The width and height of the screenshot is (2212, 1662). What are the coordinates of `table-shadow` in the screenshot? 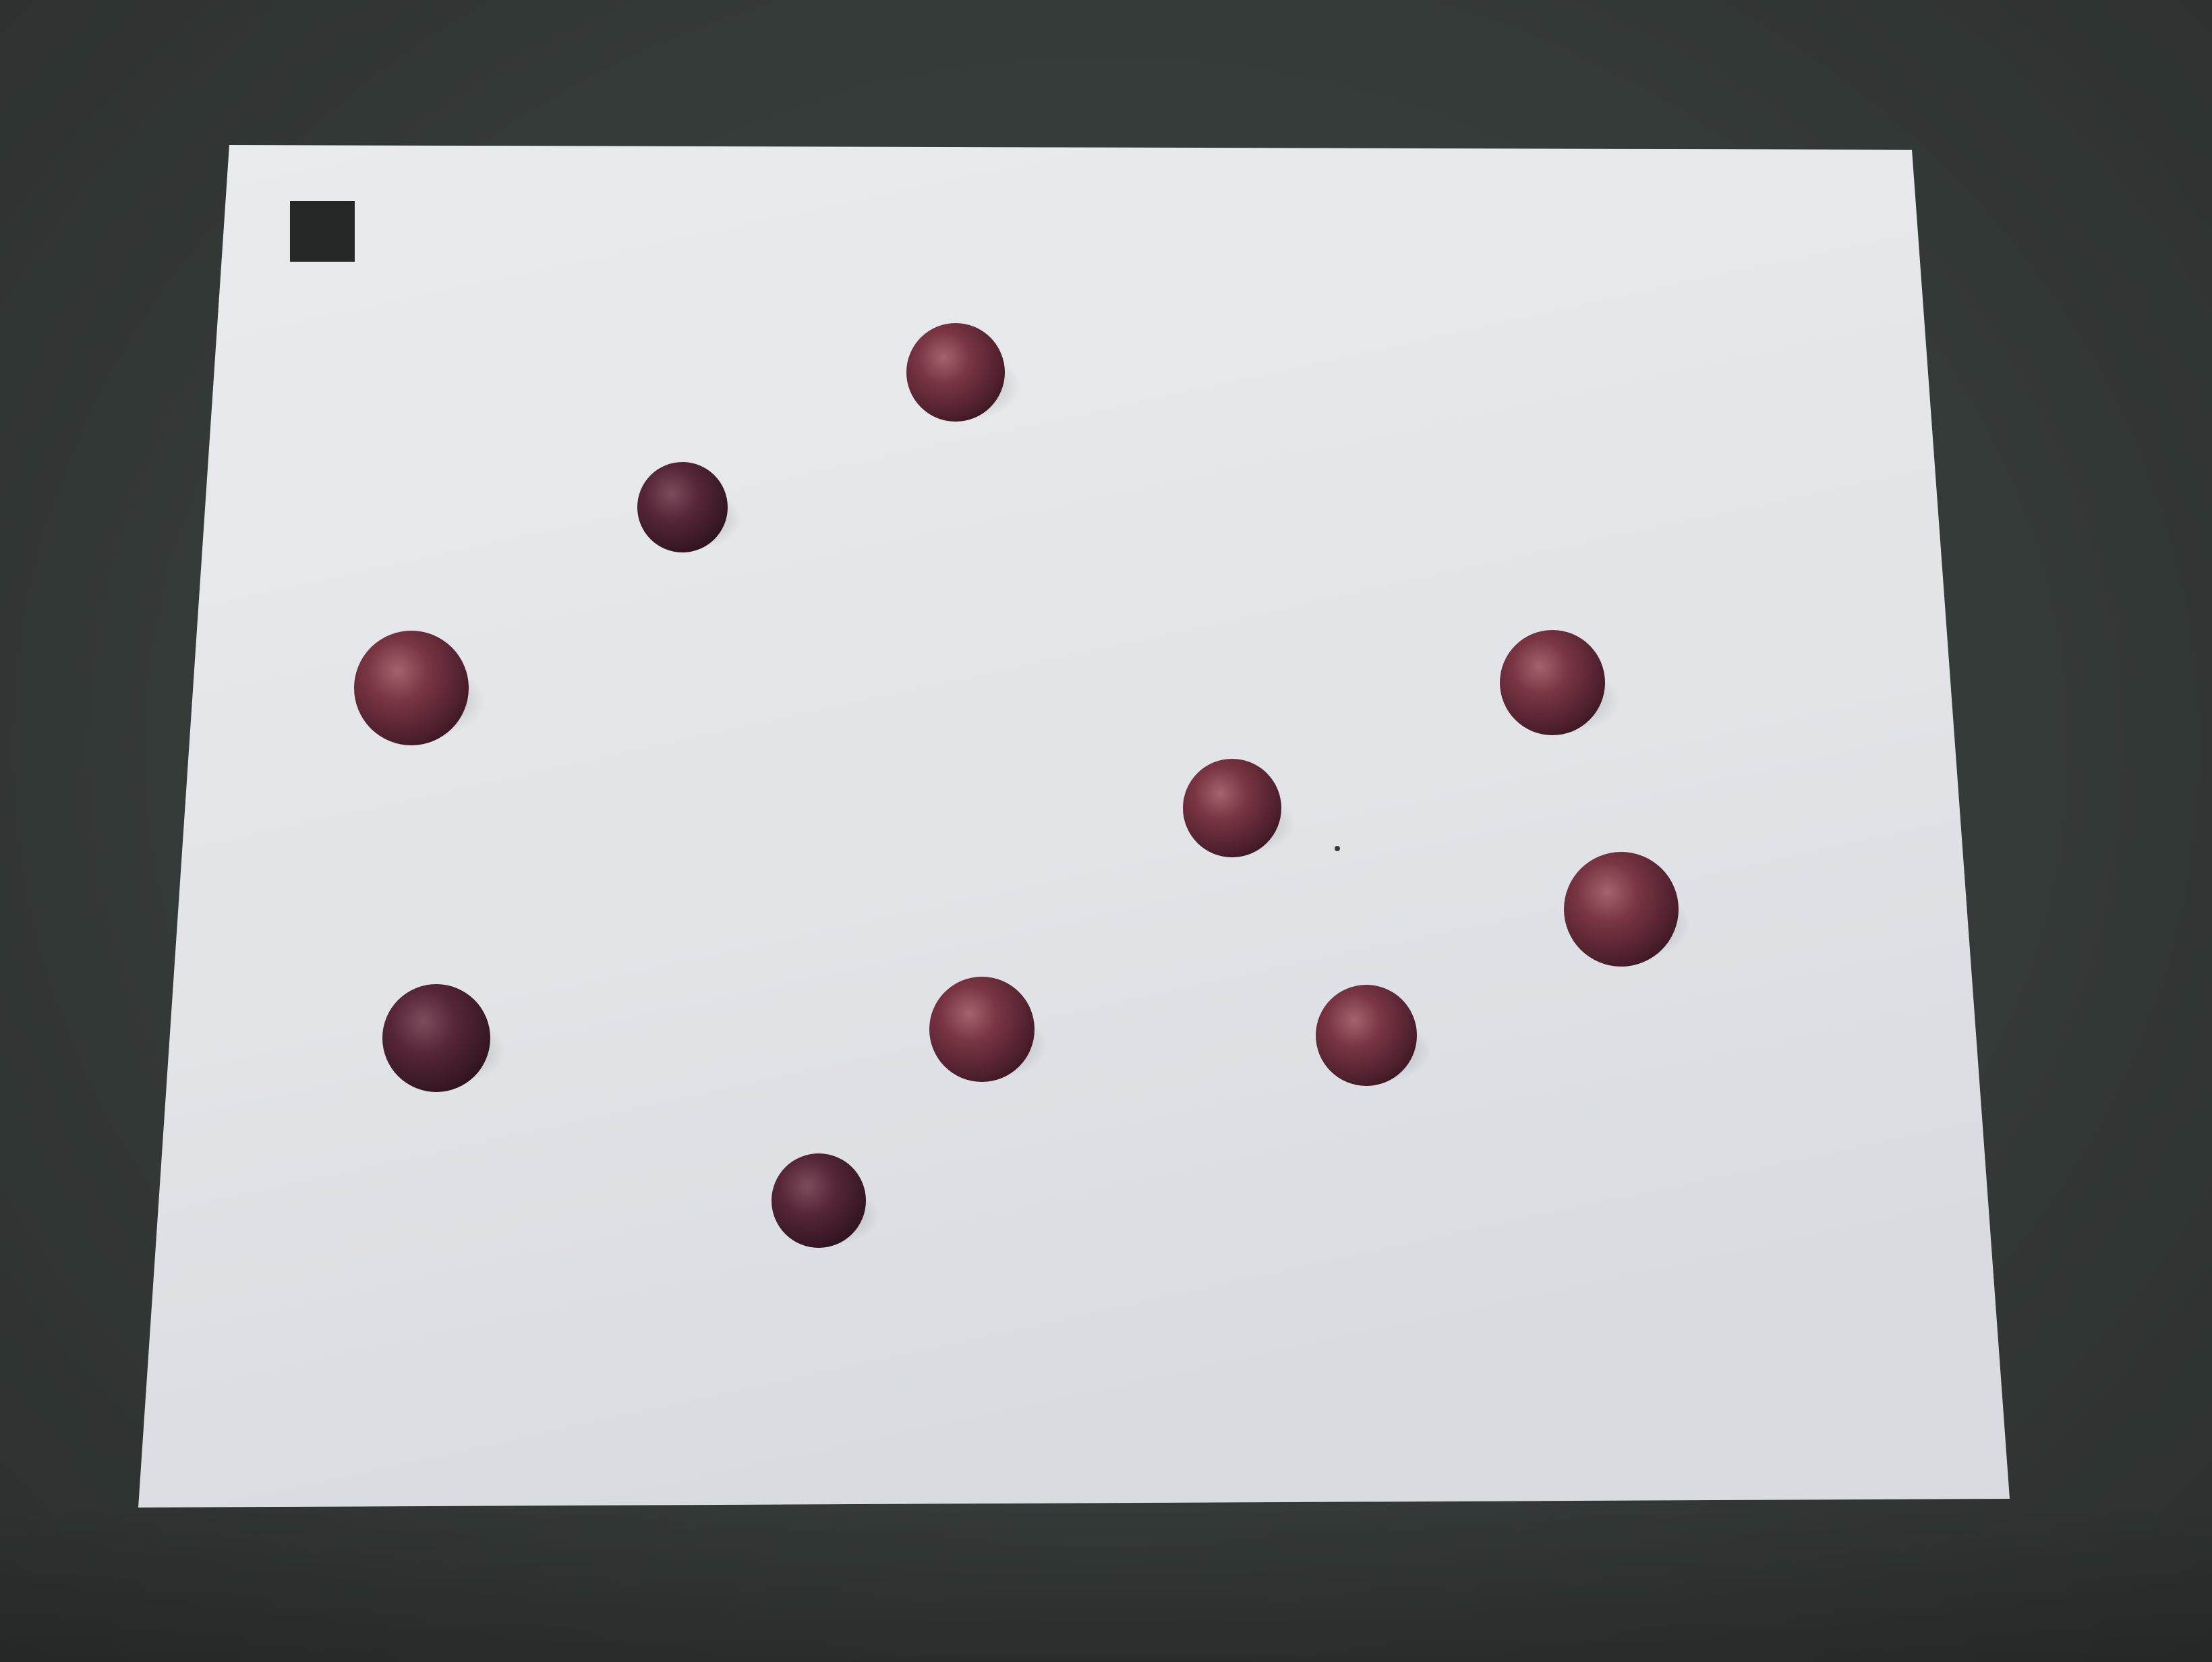 It's located at (1106, 1583).